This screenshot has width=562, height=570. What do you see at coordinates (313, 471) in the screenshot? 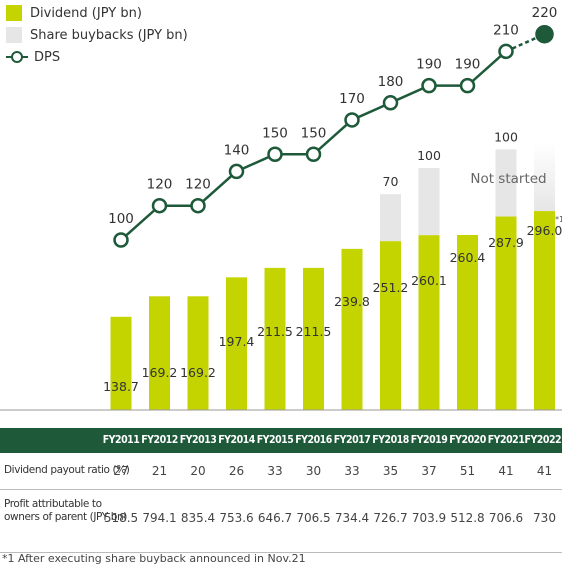
I see `table-cell: 30` at bounding box center [313, 471].